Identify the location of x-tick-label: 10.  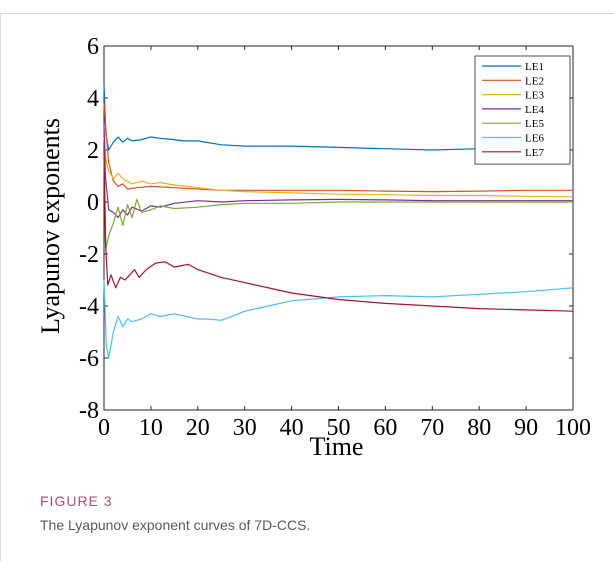
(151, 428).